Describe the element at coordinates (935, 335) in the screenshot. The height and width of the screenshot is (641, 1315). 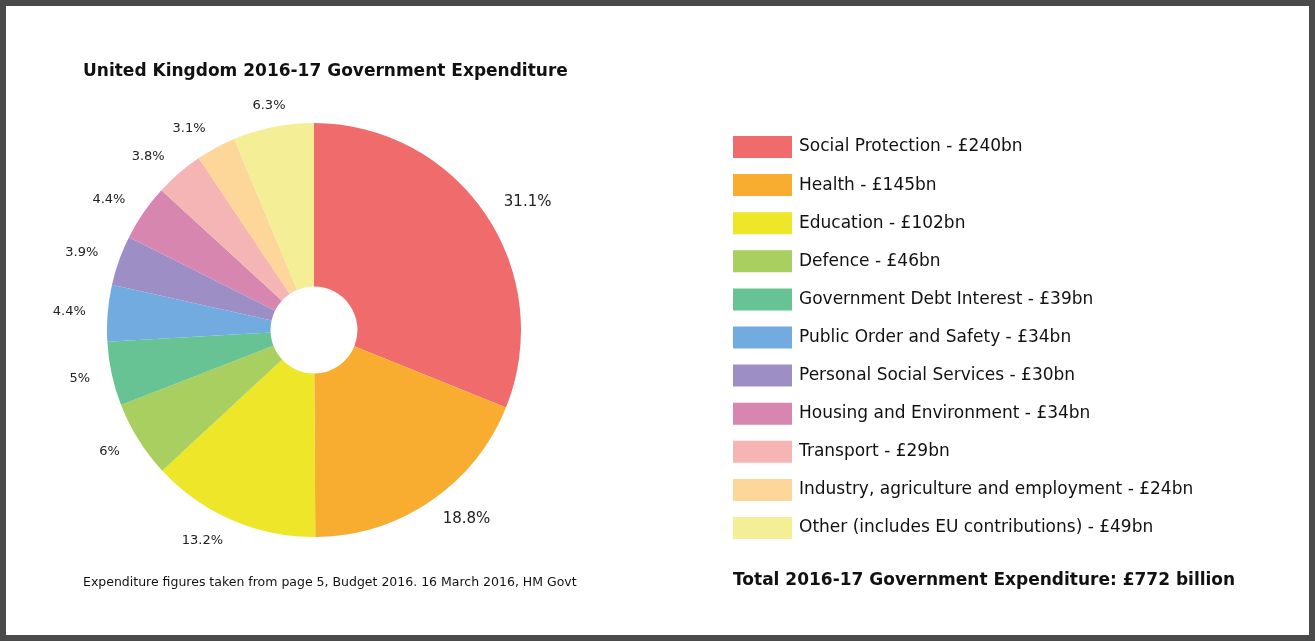
I see `legend-label: Public Order and Safety - £34bn` at that location.